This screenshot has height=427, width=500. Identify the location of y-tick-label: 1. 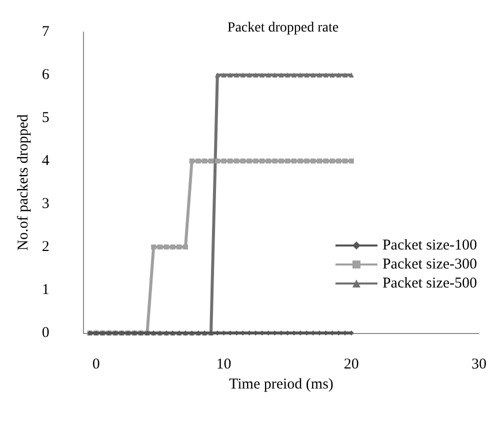
(46, 290).